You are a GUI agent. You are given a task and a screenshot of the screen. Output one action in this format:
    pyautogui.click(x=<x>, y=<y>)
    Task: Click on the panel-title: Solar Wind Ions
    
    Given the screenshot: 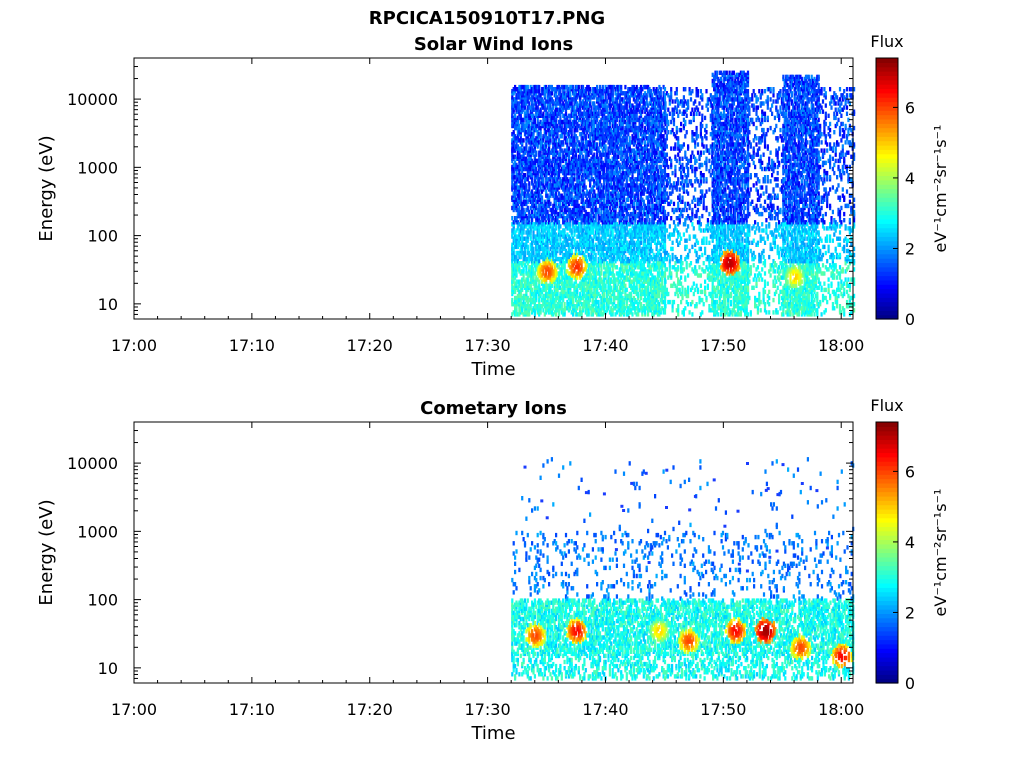 What is the action you would take?
    pyautogui.click(x=493, y=44)
    